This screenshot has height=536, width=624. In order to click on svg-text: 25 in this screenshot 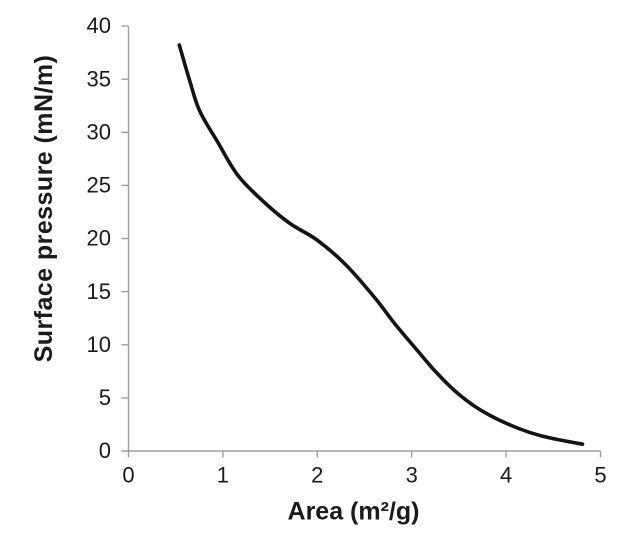, I will do `click(99, 185)`.